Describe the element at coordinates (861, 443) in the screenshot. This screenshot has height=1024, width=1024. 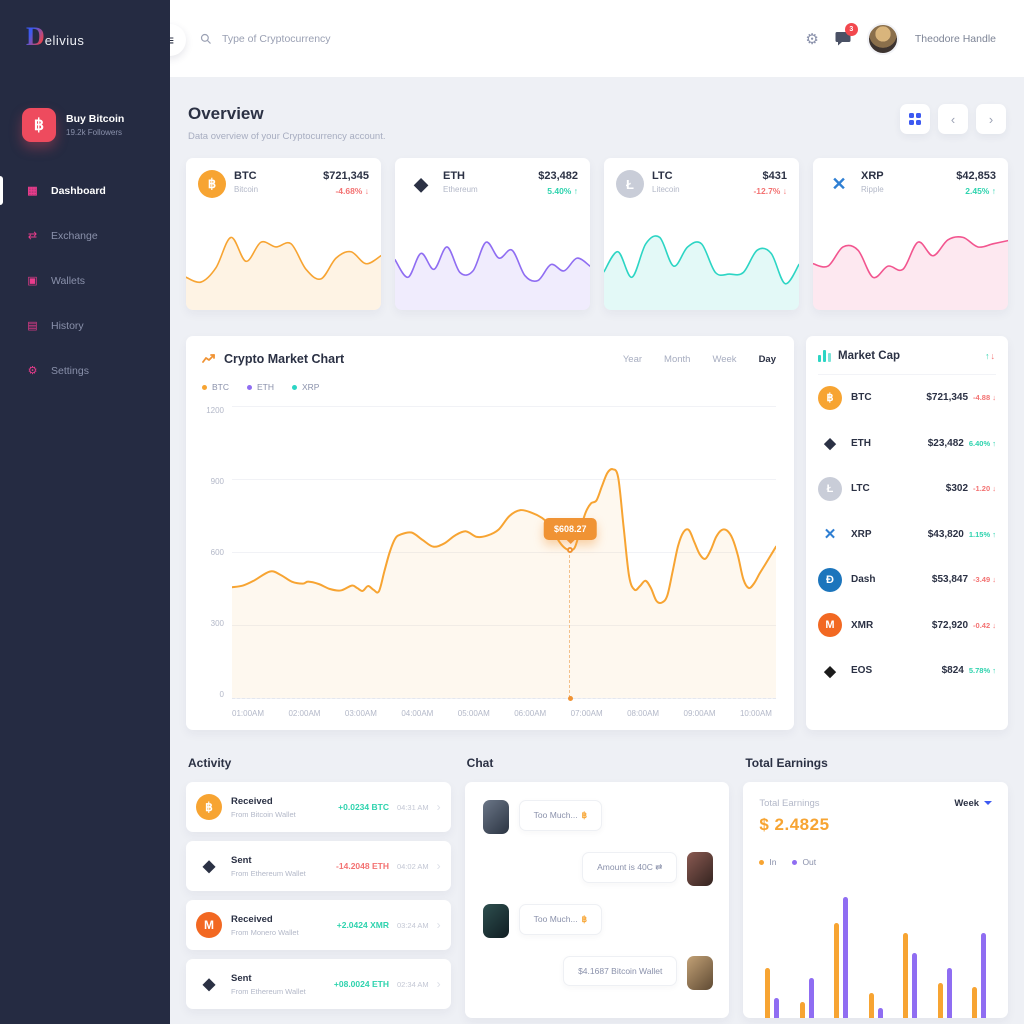
I see `cap-coin-name: ETH` at that location.